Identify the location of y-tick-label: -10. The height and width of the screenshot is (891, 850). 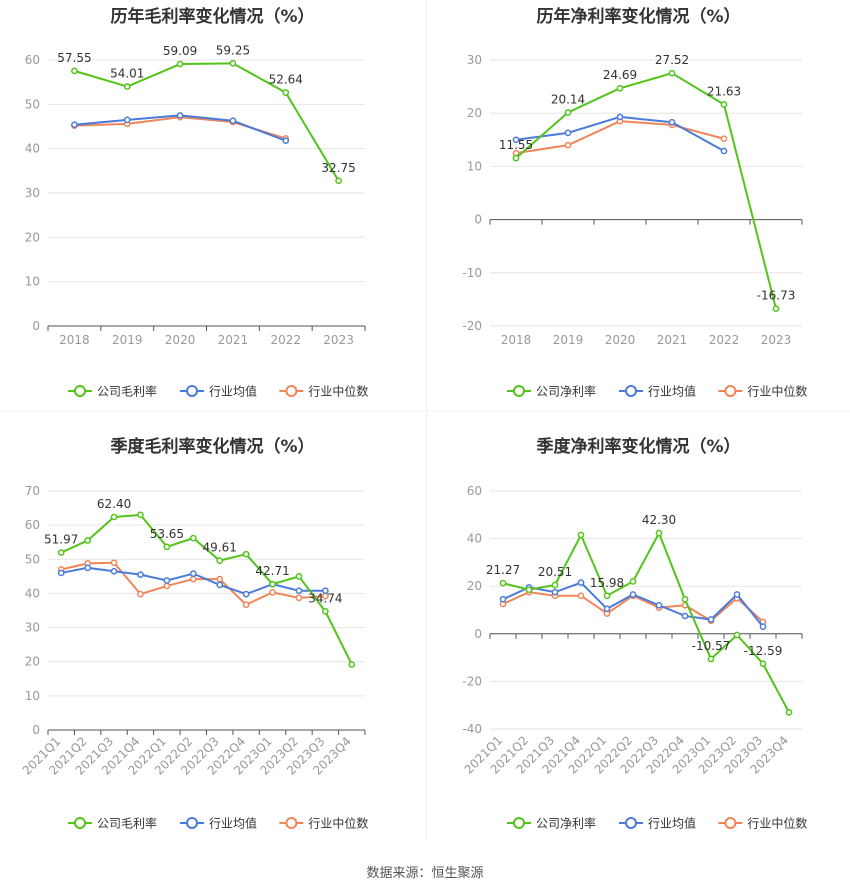
(472, 273).